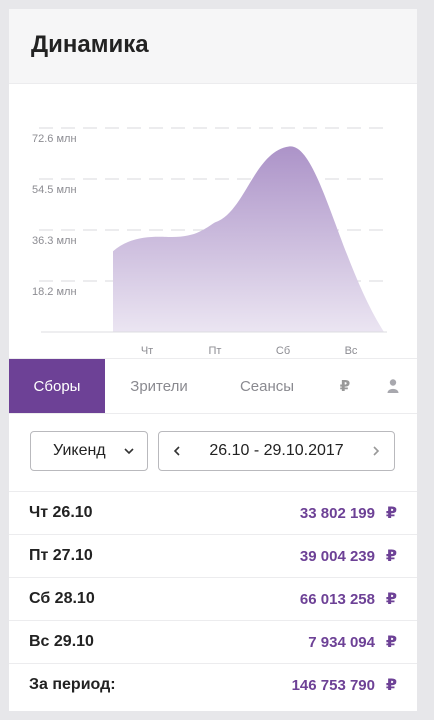  What do you see at coordinates (213, 46) in the screenshot?
I see `card-header: Динамика` at bounding box center [213, 46].